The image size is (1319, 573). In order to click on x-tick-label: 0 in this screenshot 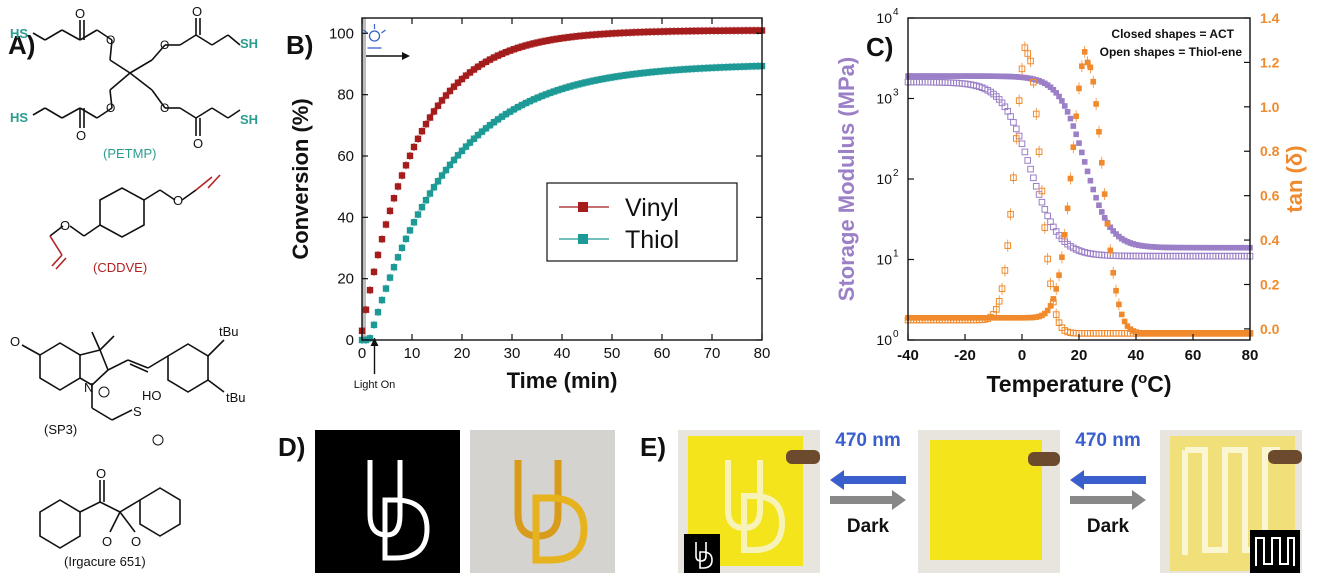, I will do `click(362, 353)`.